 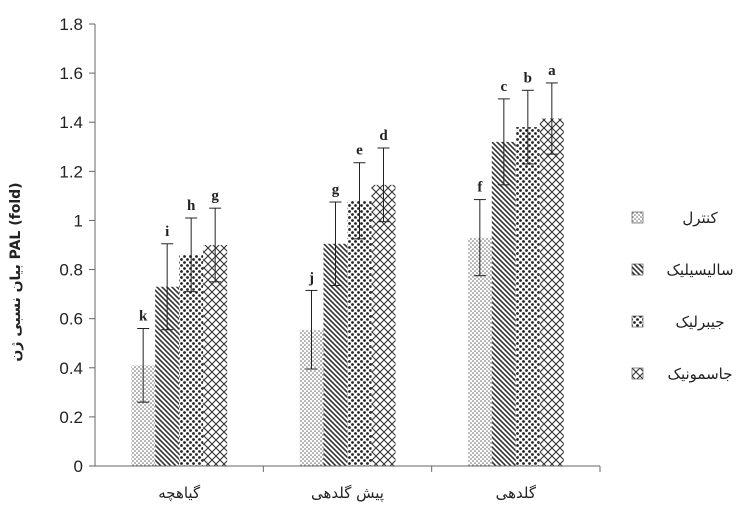 I want to click on significance-letter: j, so click(x=311, y=278).